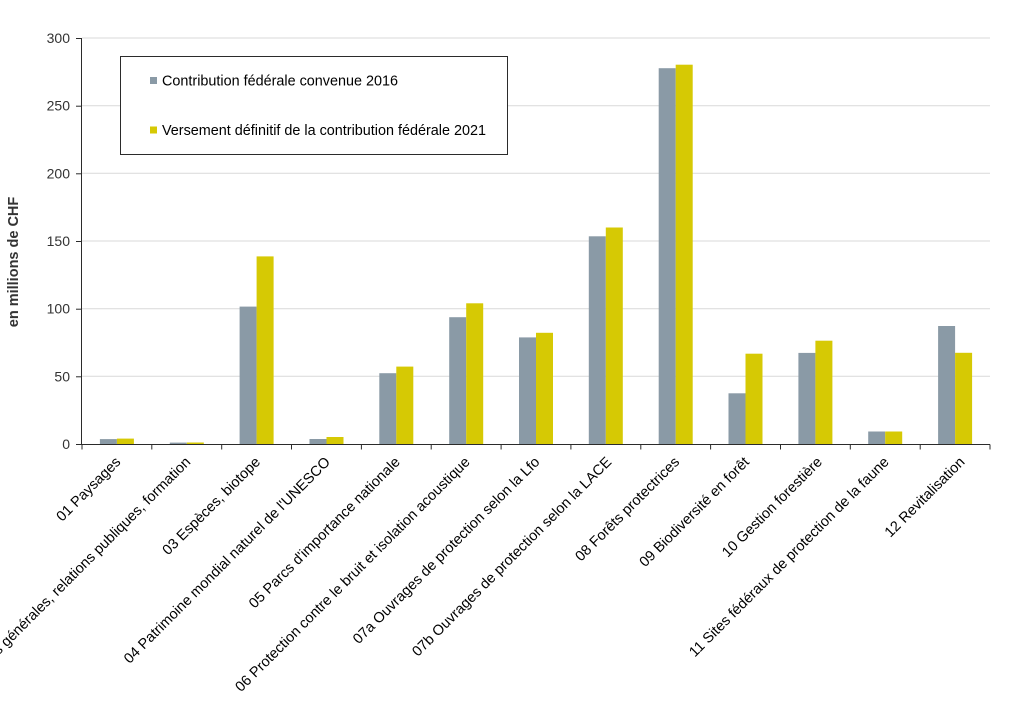 The width and height of the screenshot is (1024, 717). What do you see at coordinates (14, 262) in the screenshot?
I see `svg-text: en millions de CHF` at bounding box center [14, 262].